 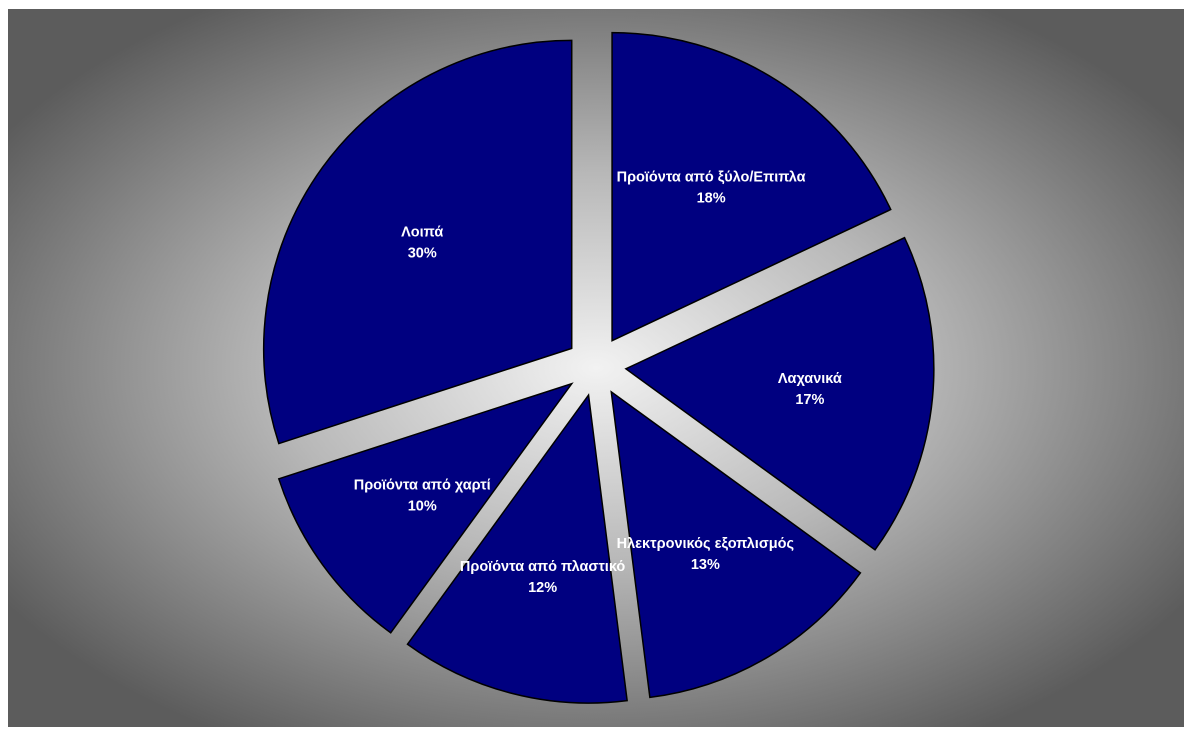 What do you see at coordinates (809, 400) in the screenshot?
I see `slice-value-label: 17%` at bounding box center [809, 400].